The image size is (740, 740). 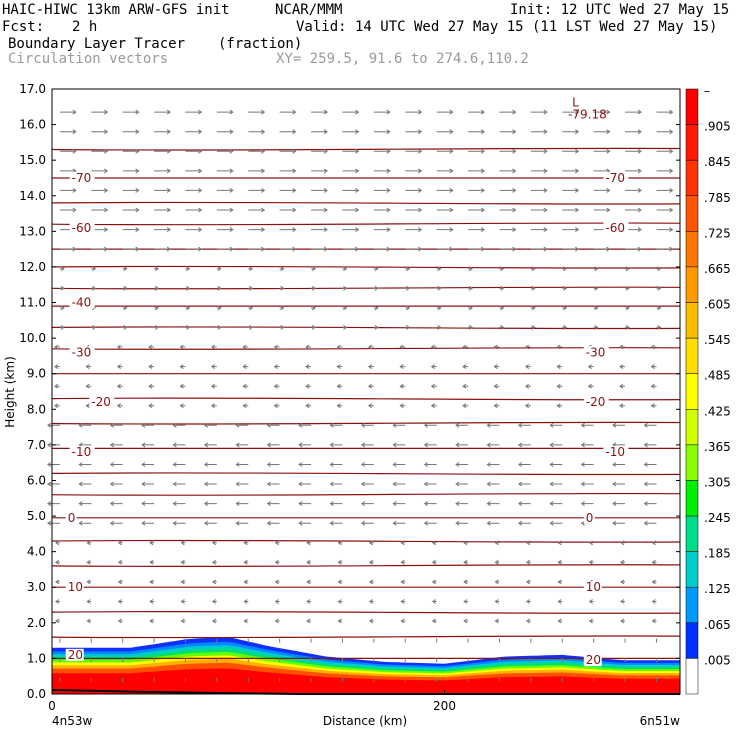 What do you see at coordinates (52, 706) in the screenshot?
I see `x-tick-label: 0` at bounding box center [52, 706].